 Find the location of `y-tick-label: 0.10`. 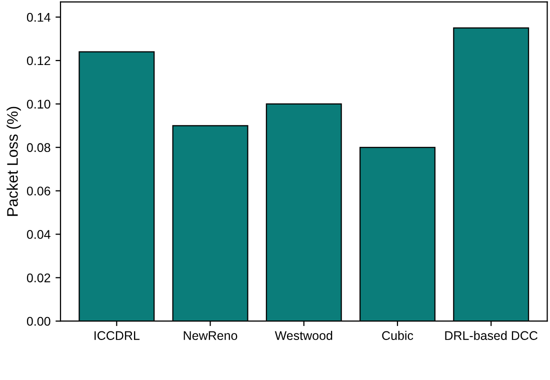

y-tick-label: 0.10 is located at coordinates (38, 104).